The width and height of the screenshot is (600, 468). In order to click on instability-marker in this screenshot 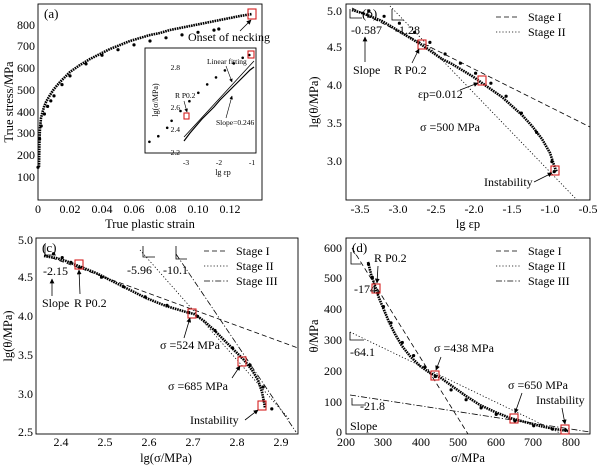, I will do `click(262, 405)`.